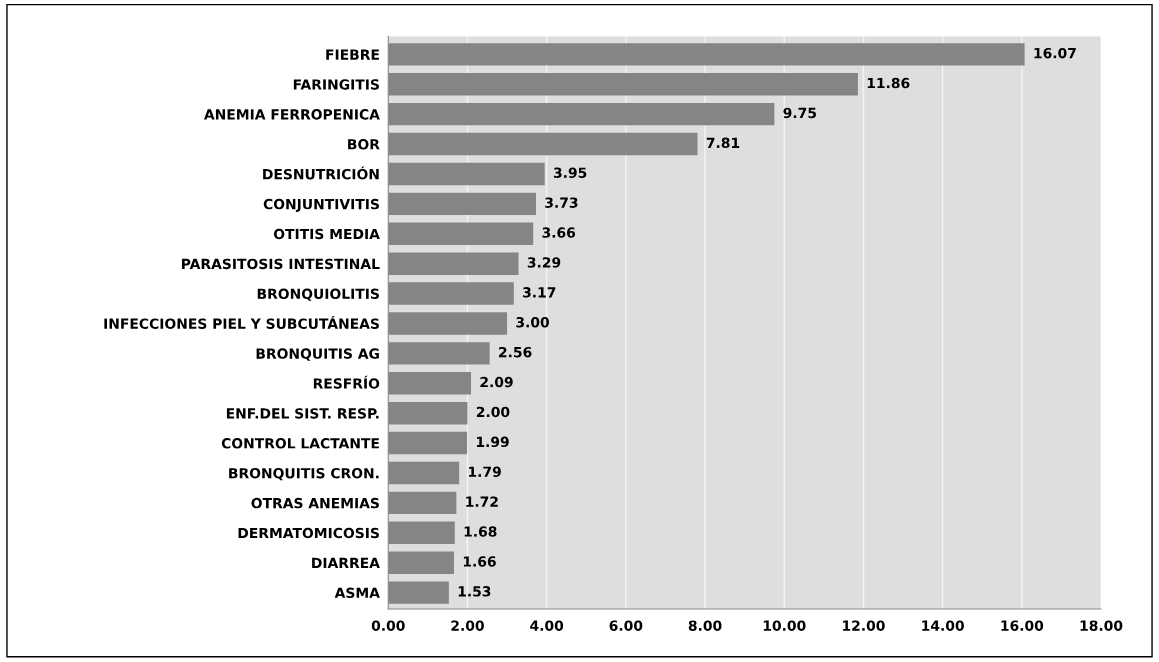  I want to click on data-label: 9.75, so click(799, 113).